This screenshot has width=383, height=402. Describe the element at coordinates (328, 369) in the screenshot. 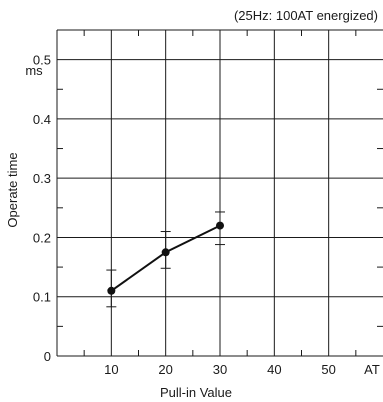

I see `x-tick-label: 50` at that location.